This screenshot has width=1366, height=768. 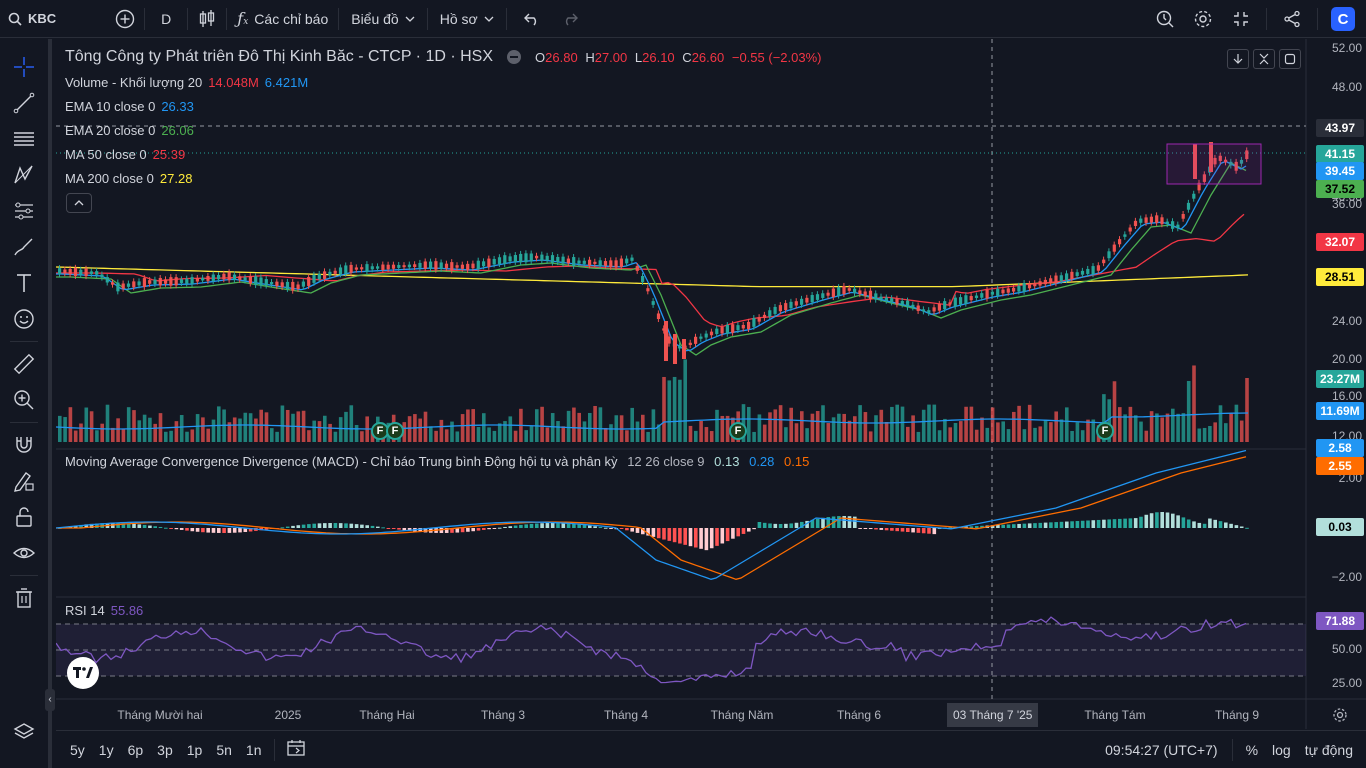 What do you see at coordinates (1340, 716) in the screenshot?
I see `axis-settings-button` at bounding box center [1340, 716].